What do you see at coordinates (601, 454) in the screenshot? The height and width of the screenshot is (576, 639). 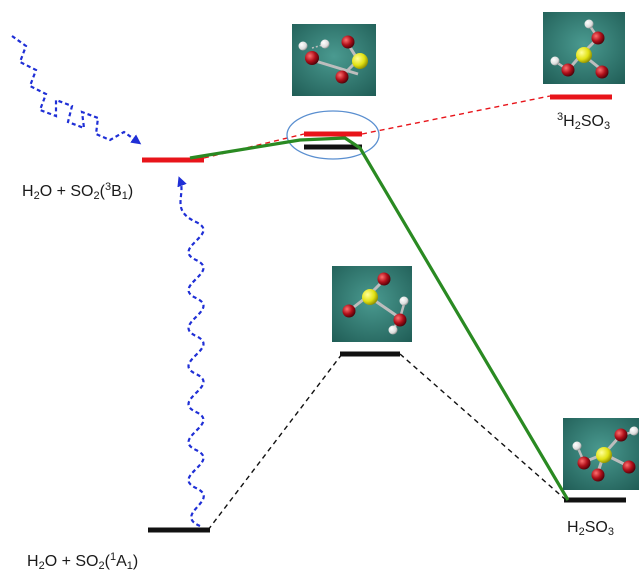 I see `molecule-image-singlet-product` at bounding box center [601, 454].